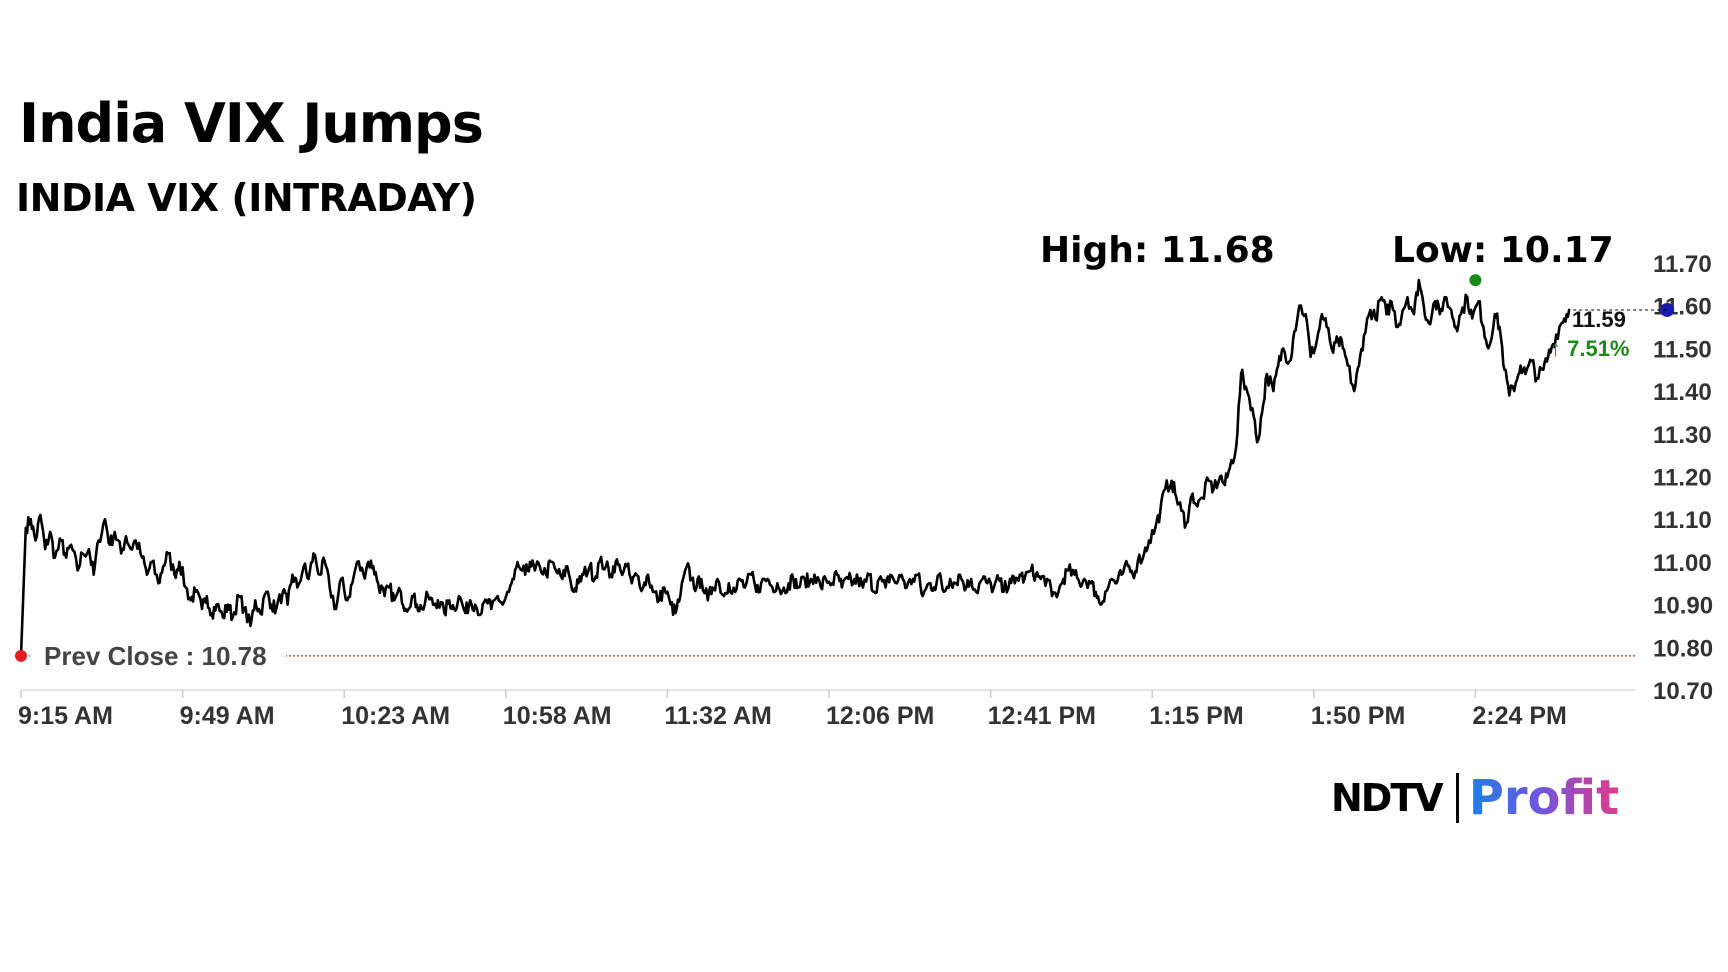 This screenshot has width=1728, height=972. I want to click on y-tick-label: 10.90, so click(1683, 606).